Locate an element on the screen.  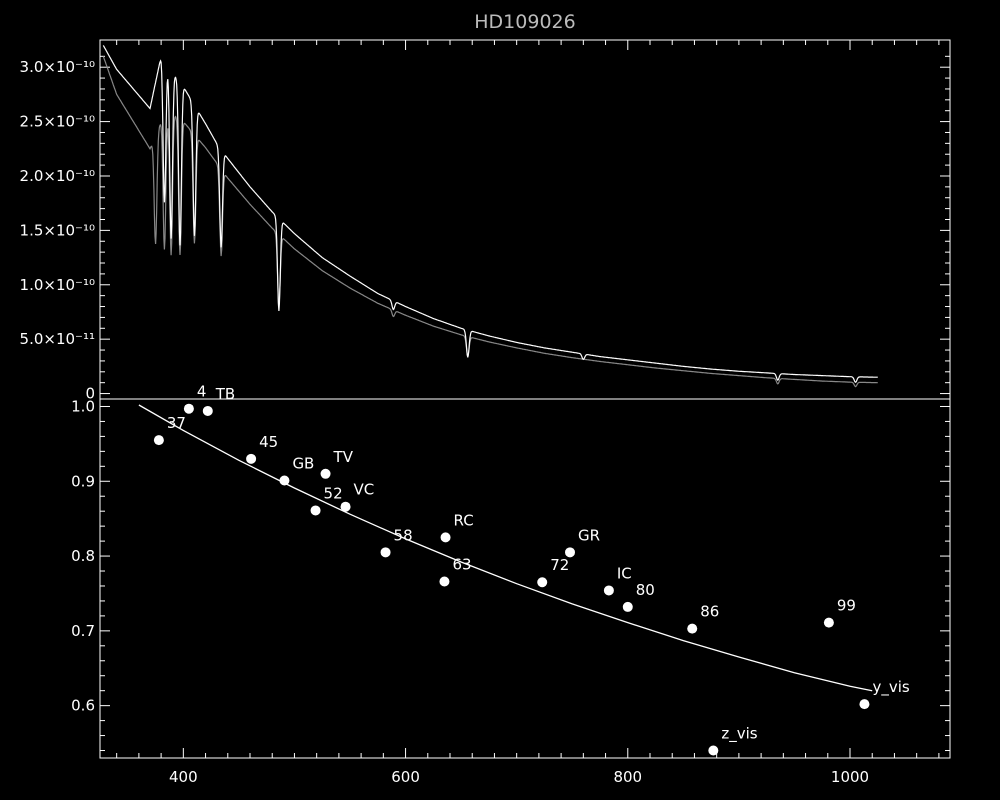
upper-y-tick-label: 2.5×10⁻¹⁰ is located at coordinates (57, 122).